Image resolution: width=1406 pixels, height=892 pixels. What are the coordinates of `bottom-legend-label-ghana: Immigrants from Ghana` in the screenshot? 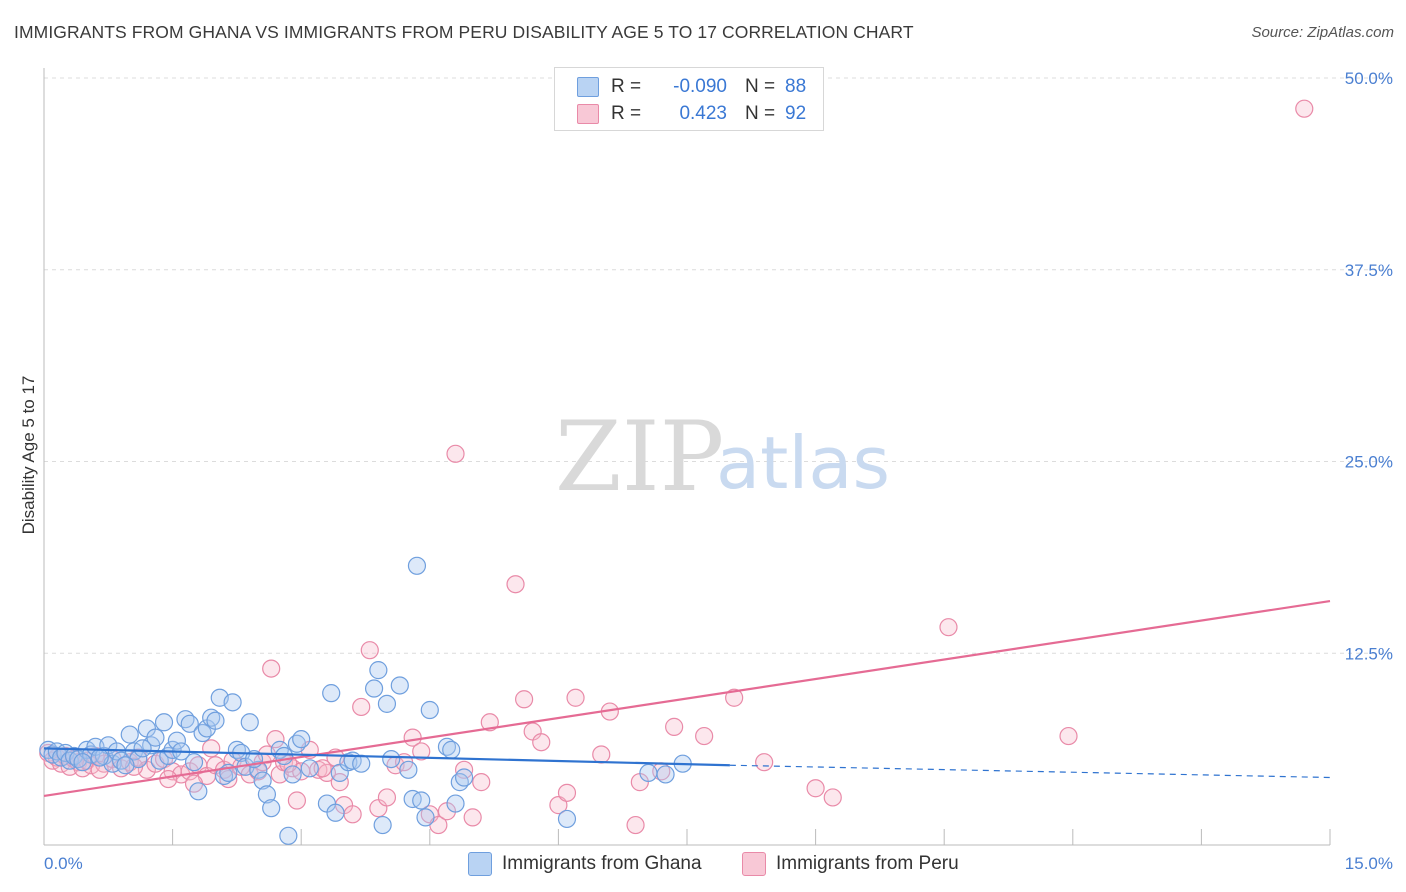 It's located at (602, 863).